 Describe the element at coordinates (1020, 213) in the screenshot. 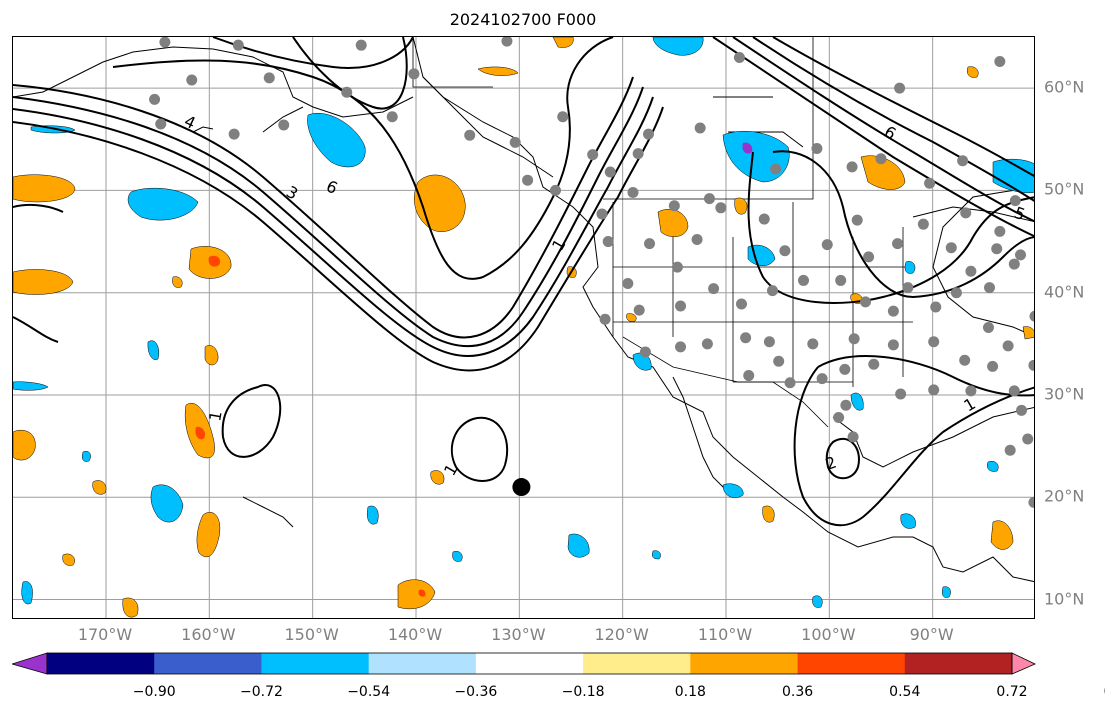

I see `contour-label: 5` at that location.